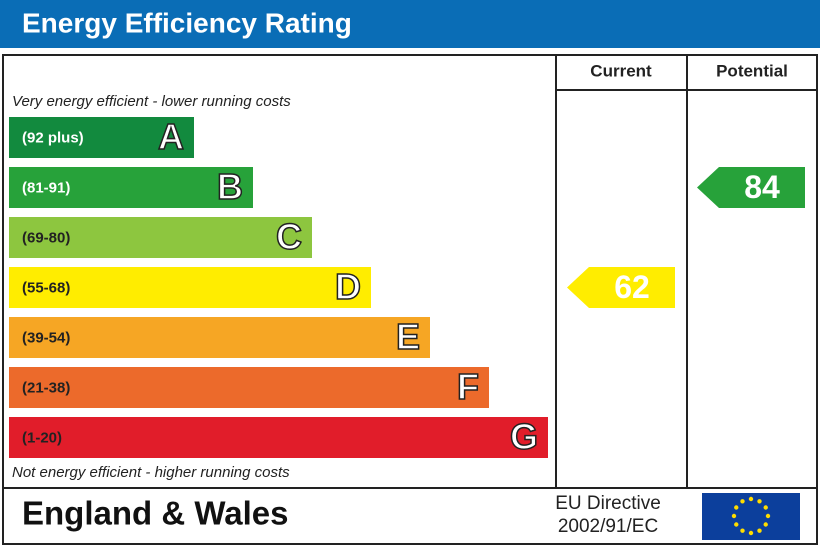  Describe the element at coordinates (621, 70) in the screenshot. I see `column-header: Current` at that location.